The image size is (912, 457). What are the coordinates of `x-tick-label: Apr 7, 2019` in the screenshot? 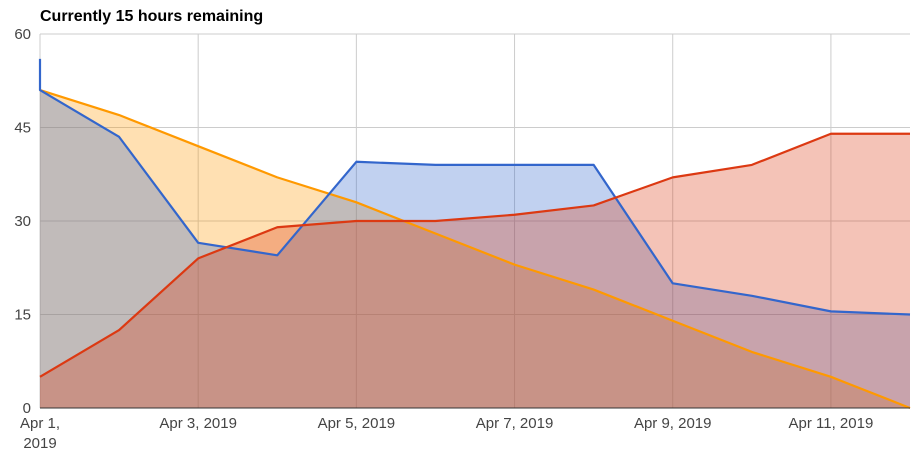 It's located at (515, 423).